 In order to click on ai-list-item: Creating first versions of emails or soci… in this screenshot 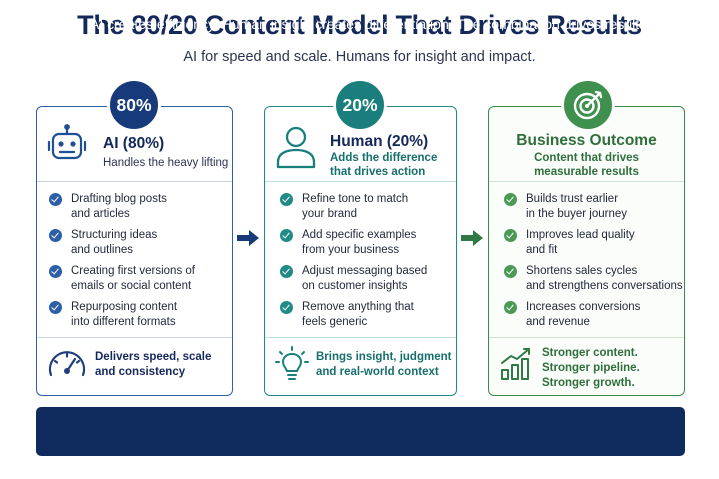, I will do `click(122, 278)`.